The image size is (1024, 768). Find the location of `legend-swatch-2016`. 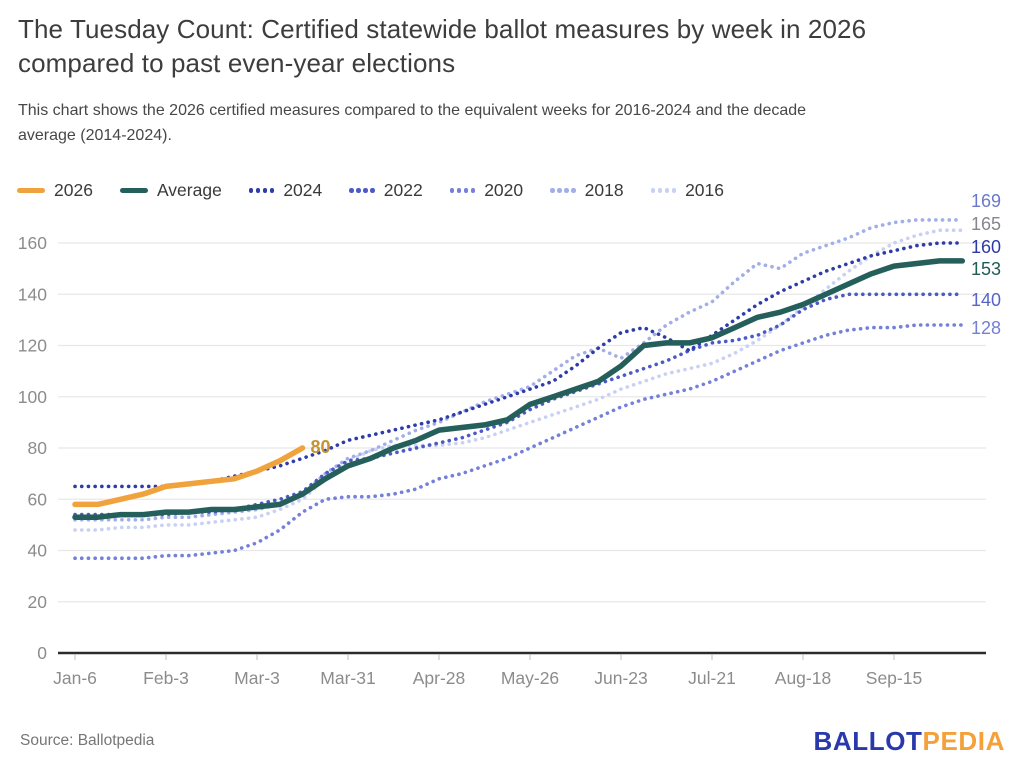

legend-swatch-2016 is located at coordinates (663, 190).